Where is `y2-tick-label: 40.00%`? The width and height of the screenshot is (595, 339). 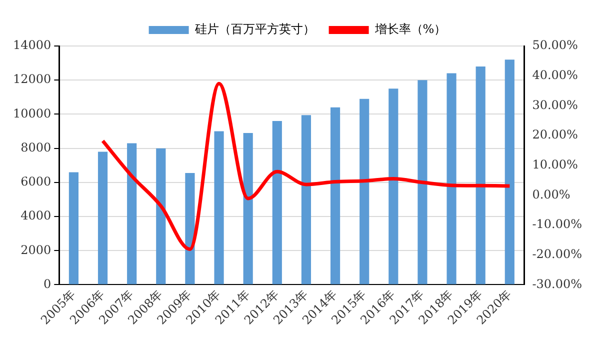
y2-tick-label: 40.00% is located at coordinates (555, 75).